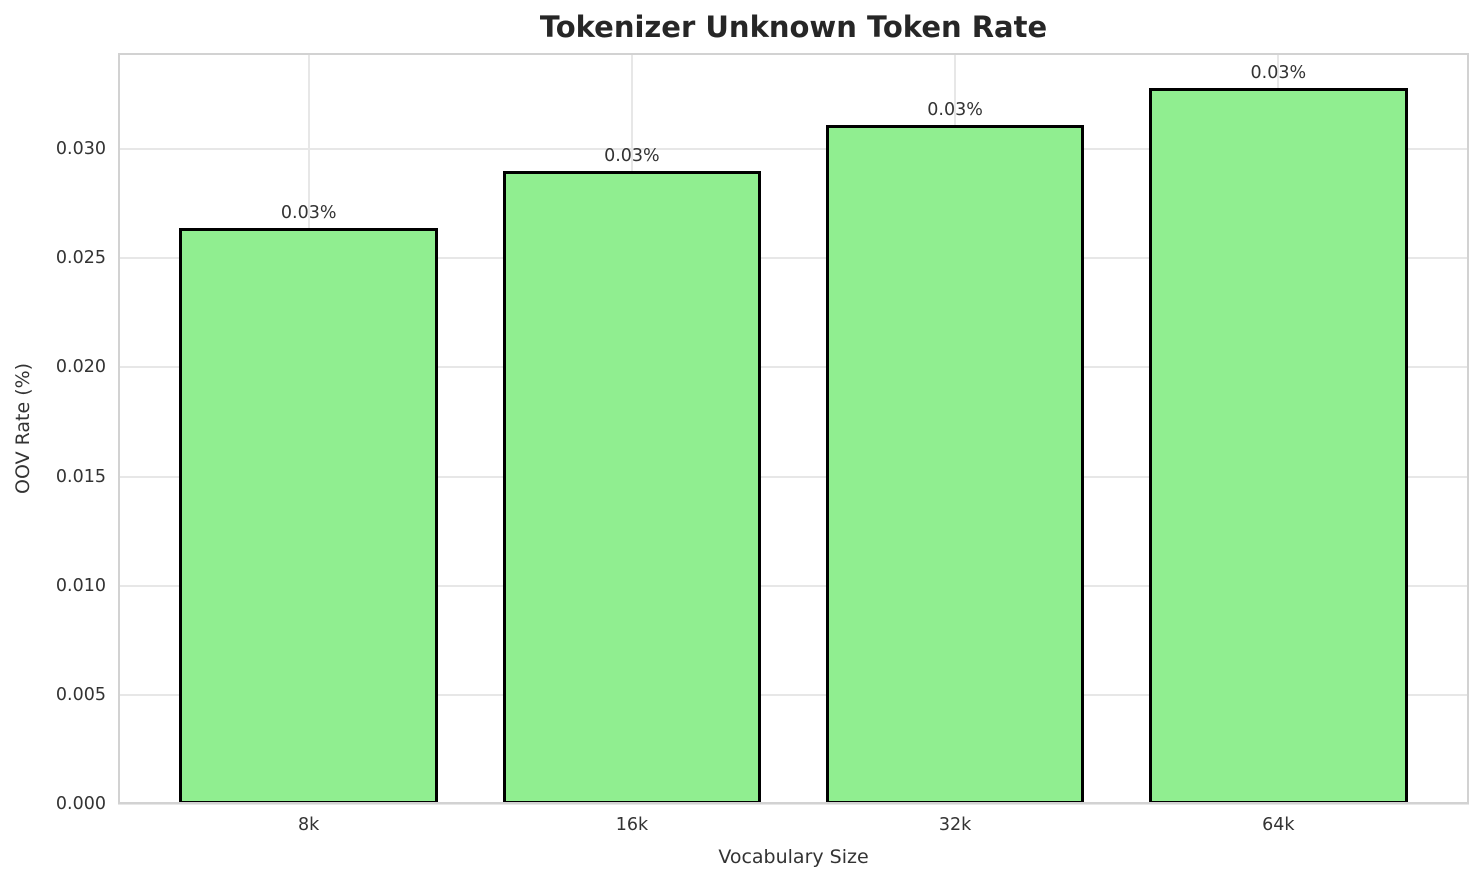 The width and height of the screenshot is (1484, 885). Describe the element at coordinates (309, 825) in the screenshot. I see `x-tick-label-8k: 8k` at that location.